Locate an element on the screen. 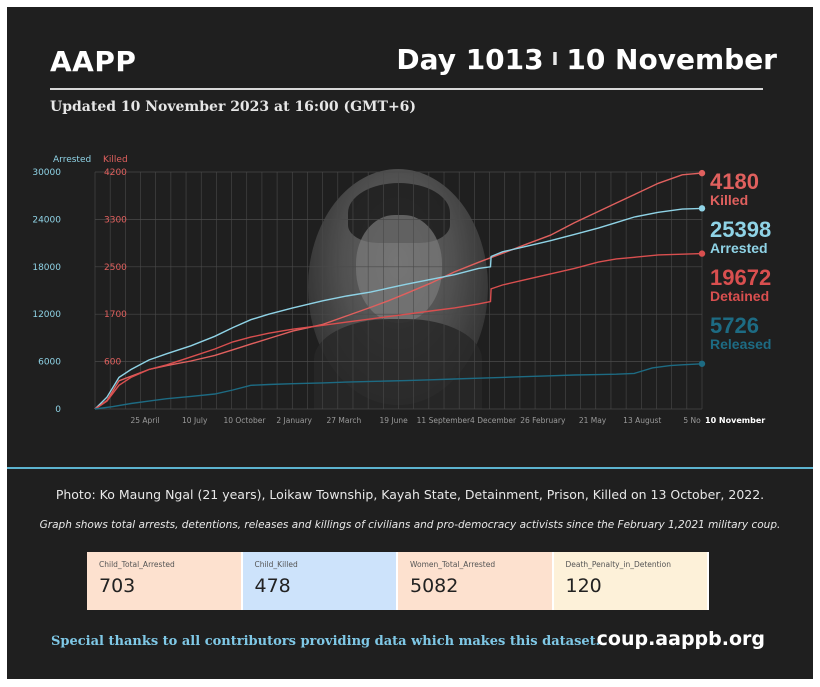 The width and height of the screenshot is (820, 687). org-title: AAPP is located at coordinates (93, 61).